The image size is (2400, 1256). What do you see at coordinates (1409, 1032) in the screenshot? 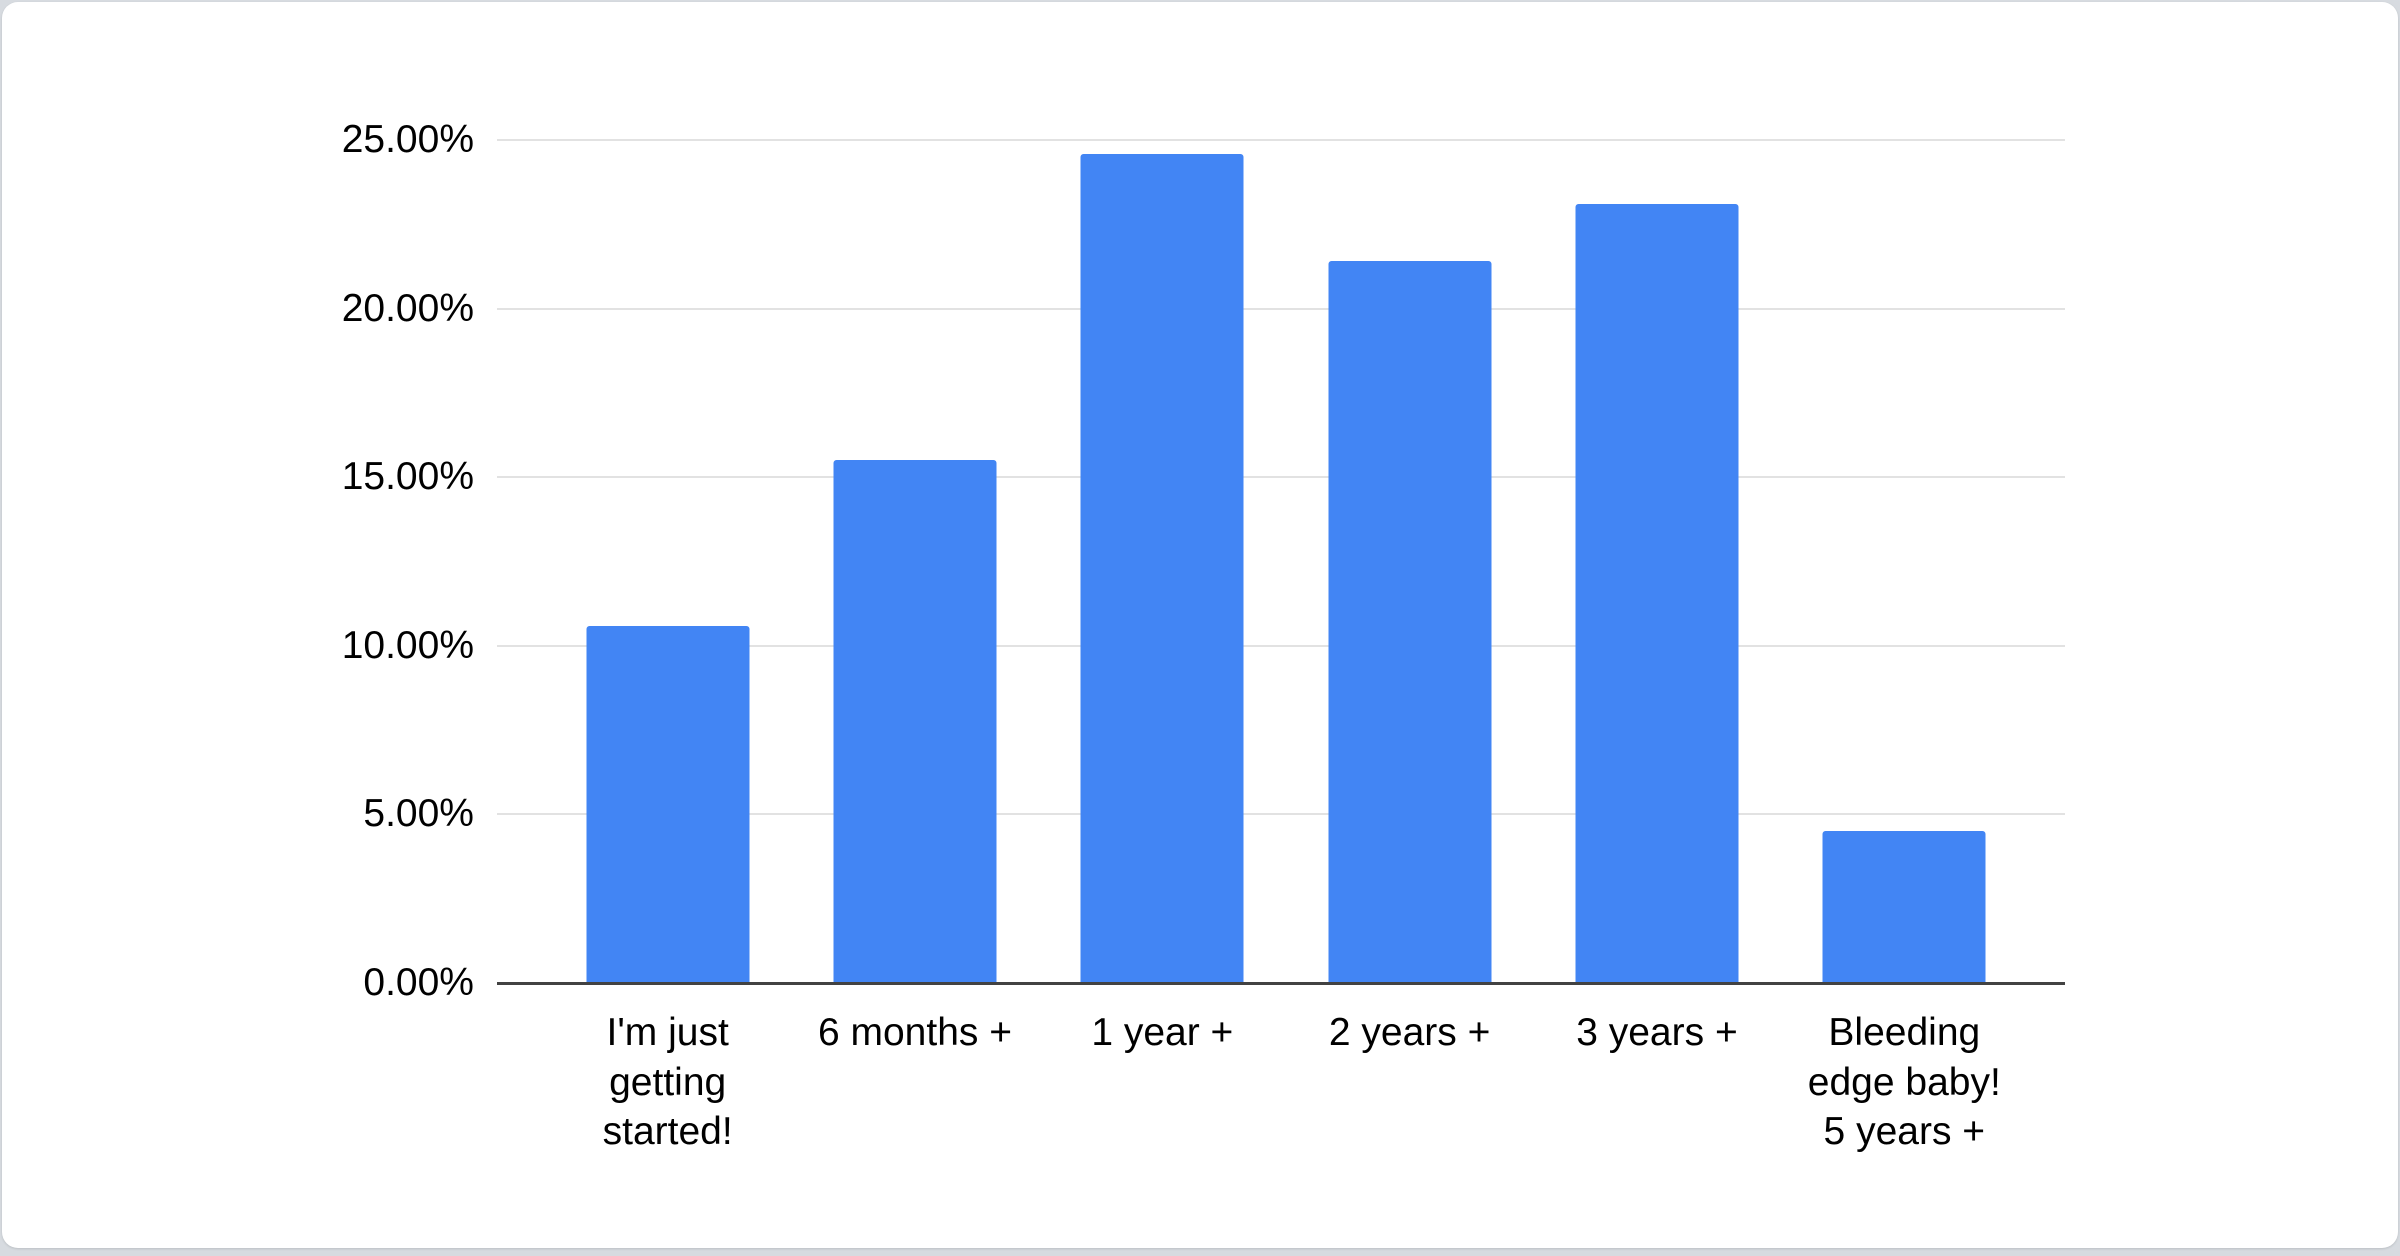
I see `x-category-label: 2 years +` at bounding box center [1409, 1032].